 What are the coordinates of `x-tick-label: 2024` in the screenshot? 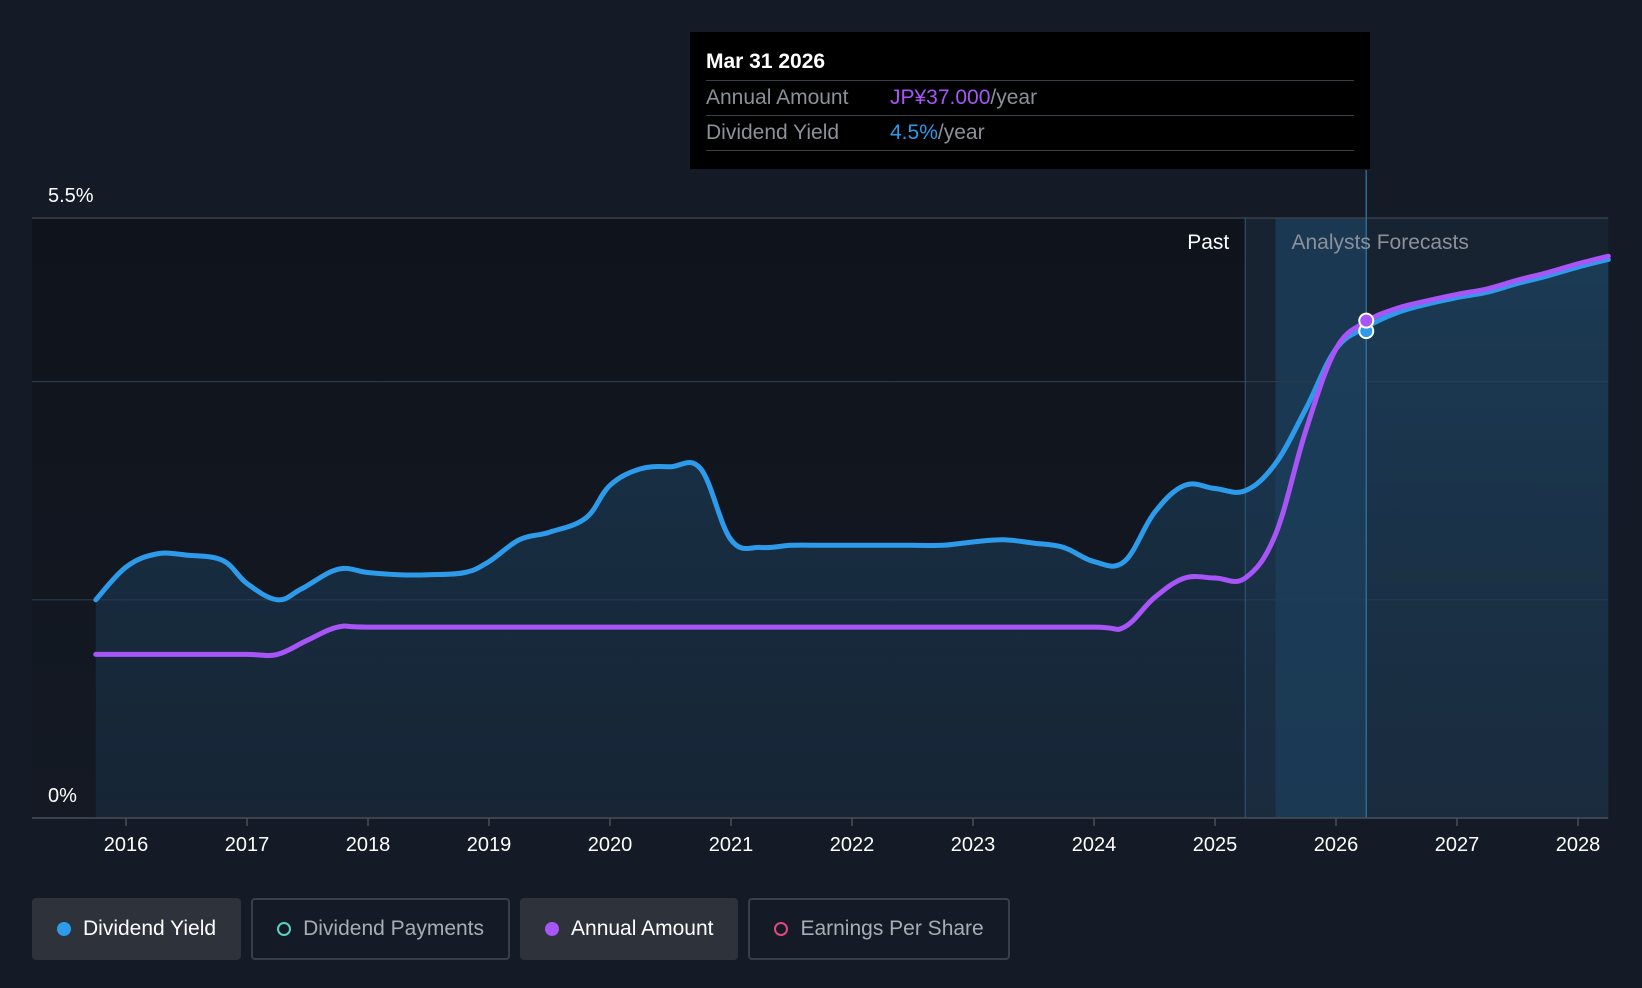 It's located at (1094, 845).